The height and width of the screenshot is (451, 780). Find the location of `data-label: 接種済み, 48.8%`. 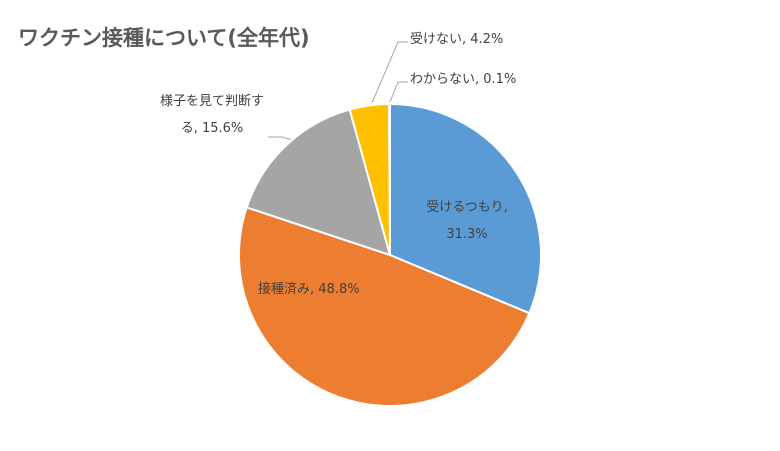

data-label: 接種済み, 48.8% is located at coordinates (309, 289).